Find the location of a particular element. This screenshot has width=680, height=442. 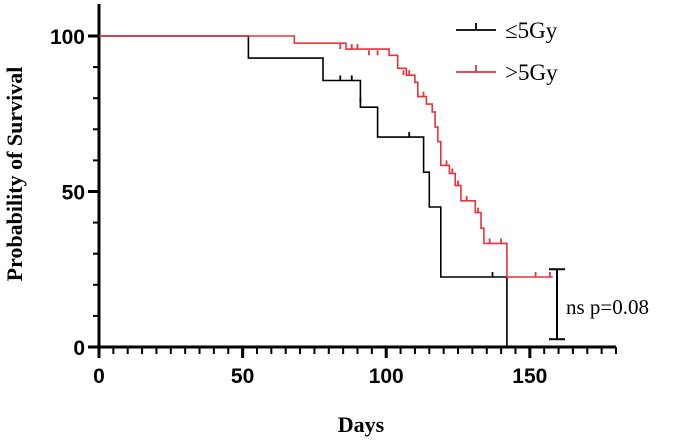

y-tick-label: 0 is located at coordinates (79, 348).